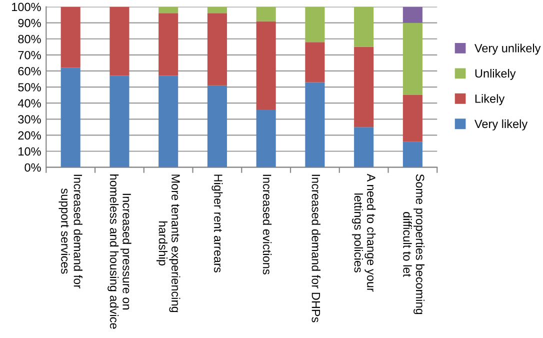  I want to click on y-tick-label: 10%, so click(29, 151).